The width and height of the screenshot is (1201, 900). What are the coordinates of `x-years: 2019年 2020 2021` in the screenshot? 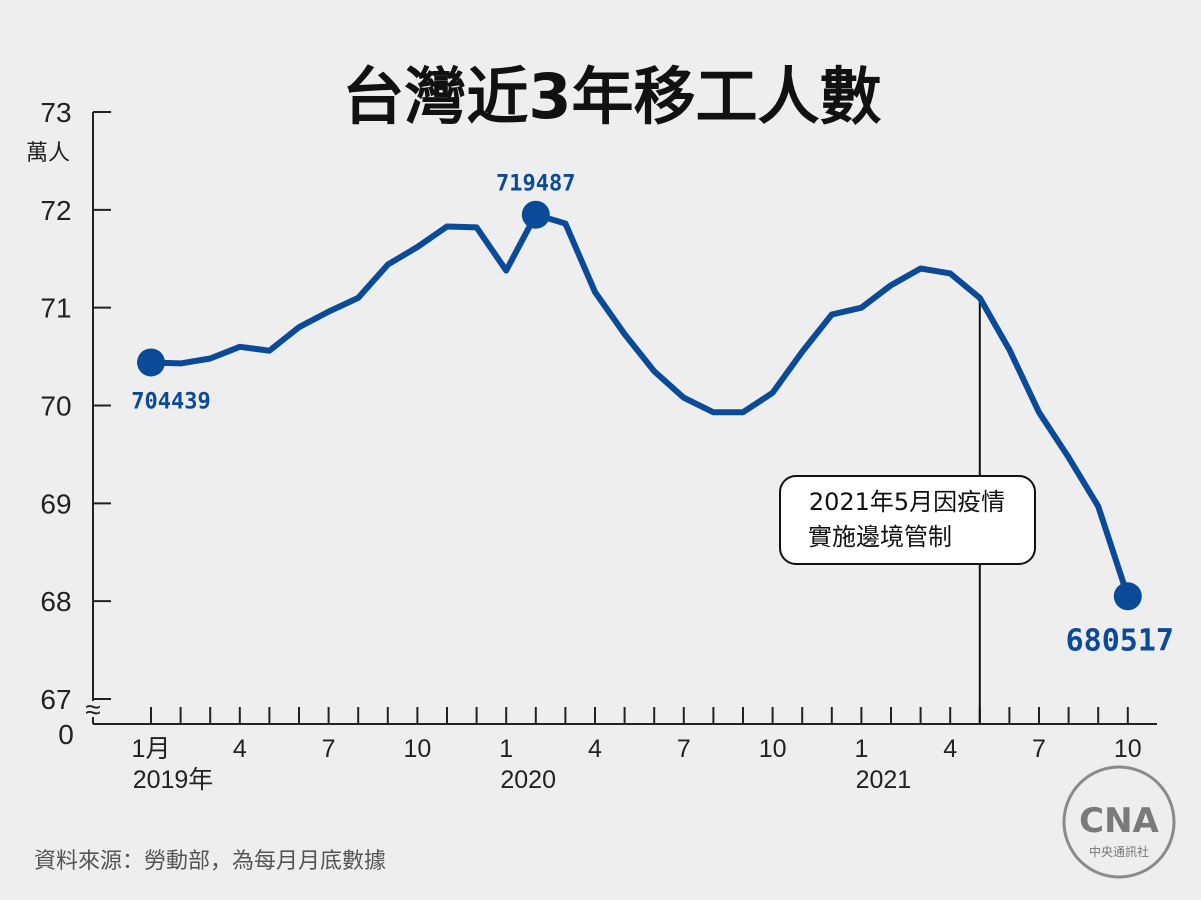 It's located at (522, 780).